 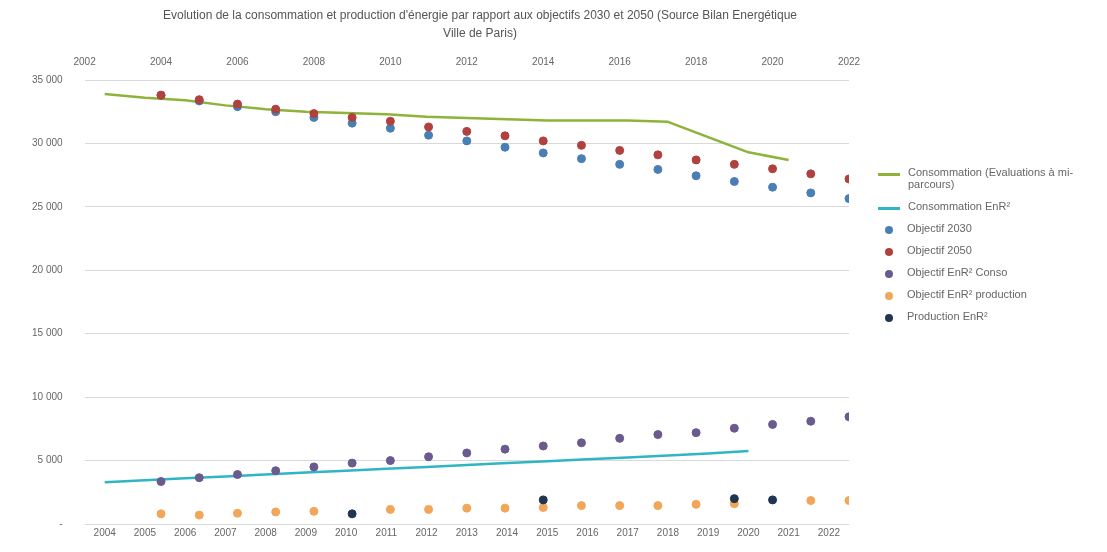 What do you see at coordinates (346, 532) in the screenshot?
I see `x-tick-label: 2010` at bounding box center [346, 532].